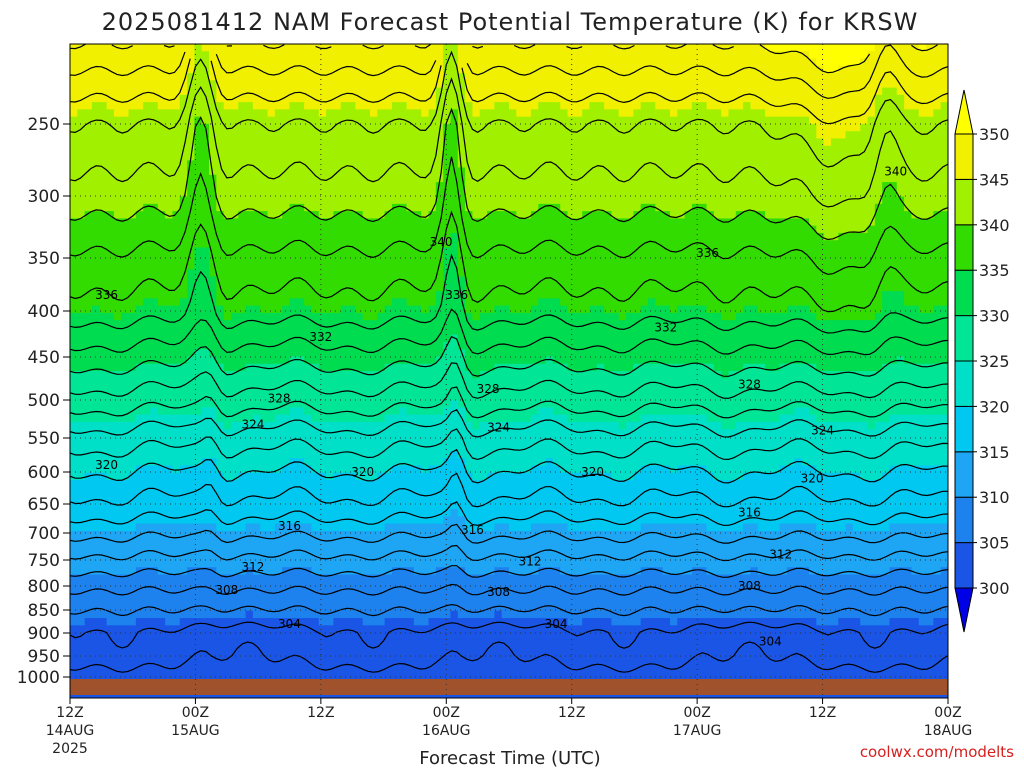 This screenshot has width=1024, height=768. What do you see at coordinates (44, 561) in the screenshot?
I see `y-tick-label: 750` at bounding box center [44, 561].